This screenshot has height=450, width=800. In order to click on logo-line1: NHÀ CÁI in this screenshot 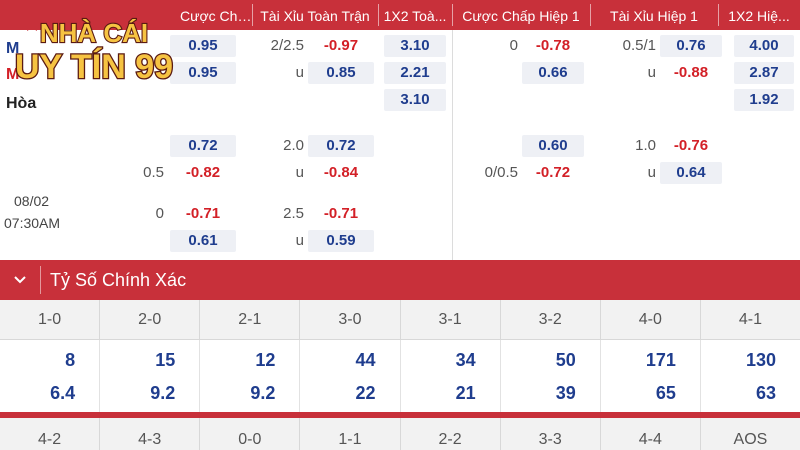, I will do `click(94, 33)`.